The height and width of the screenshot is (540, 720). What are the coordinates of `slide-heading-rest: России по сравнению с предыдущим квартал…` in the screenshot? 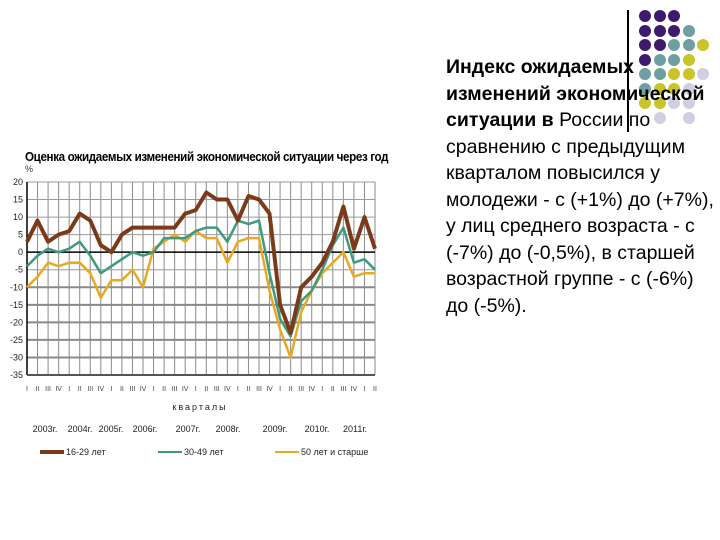 It's located at (580, 213).